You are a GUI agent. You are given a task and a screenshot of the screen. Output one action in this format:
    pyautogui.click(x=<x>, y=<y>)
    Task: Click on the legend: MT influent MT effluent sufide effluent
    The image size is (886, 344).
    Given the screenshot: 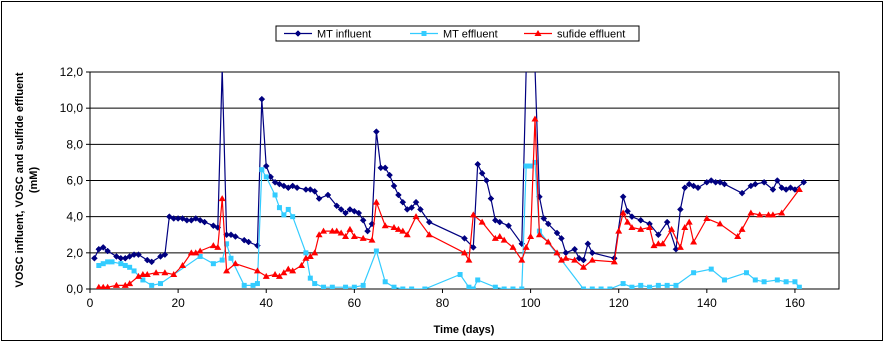 What is the action you would take?
    pyautogui.click(x=457, y=33)
    